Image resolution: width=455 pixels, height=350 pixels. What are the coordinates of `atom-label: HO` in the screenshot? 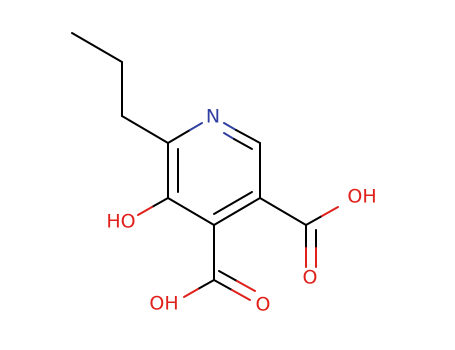 It's located at (120, 222).